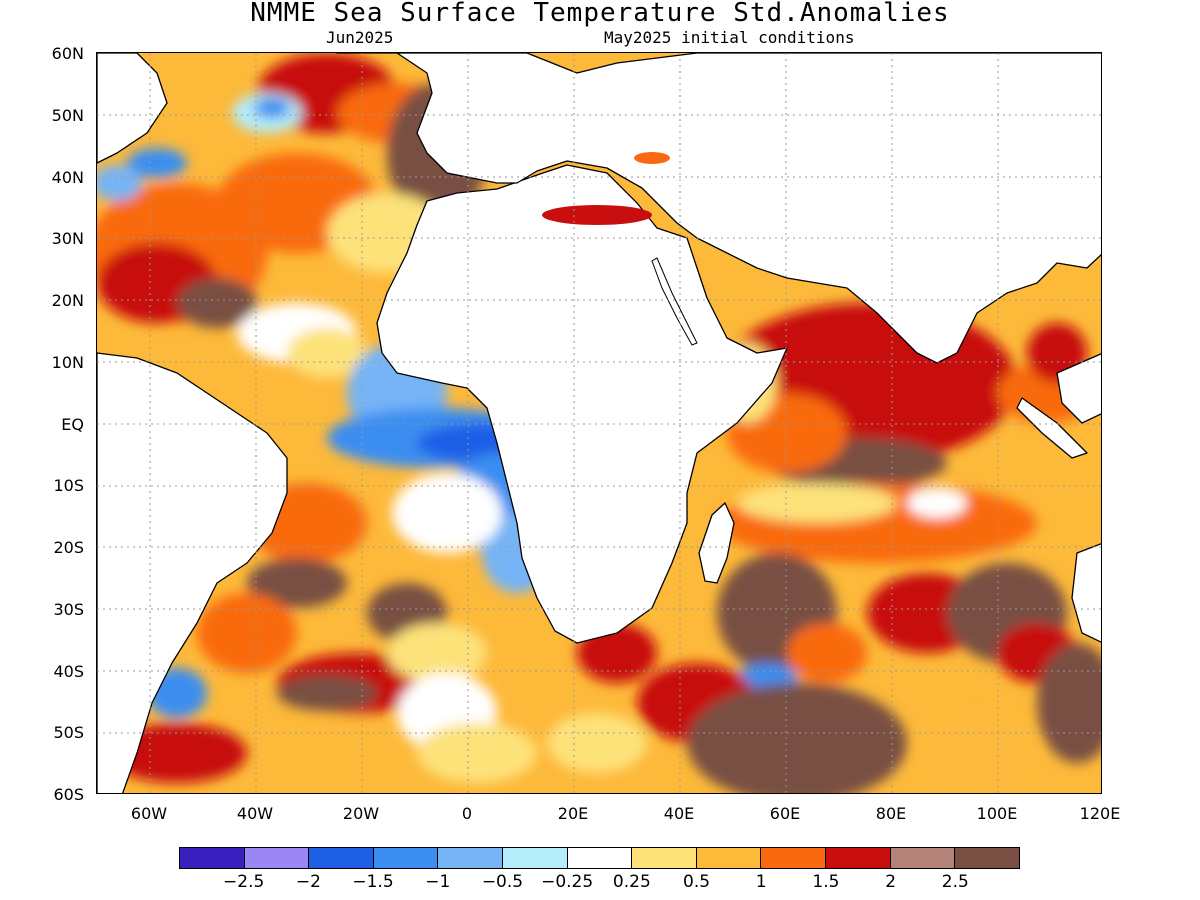 Image resolution: width=1200 pixels, height=900 pixels. I want to click on lat-label-60s: 60S, so click(68, 794).